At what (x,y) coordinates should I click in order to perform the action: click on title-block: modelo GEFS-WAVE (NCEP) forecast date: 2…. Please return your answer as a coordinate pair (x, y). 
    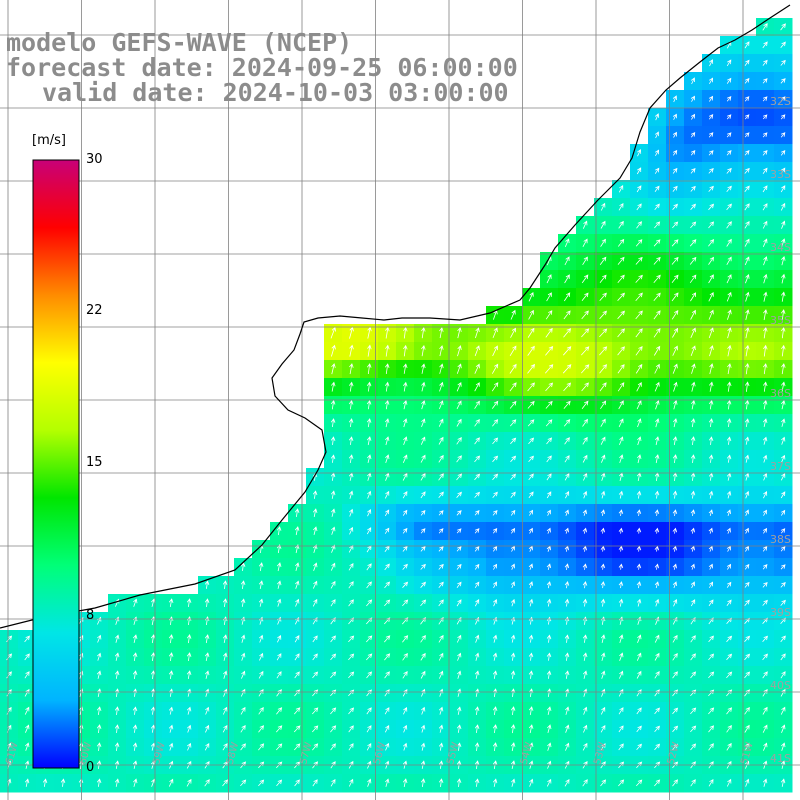
    Looking at the image, I should click on (262, 67).